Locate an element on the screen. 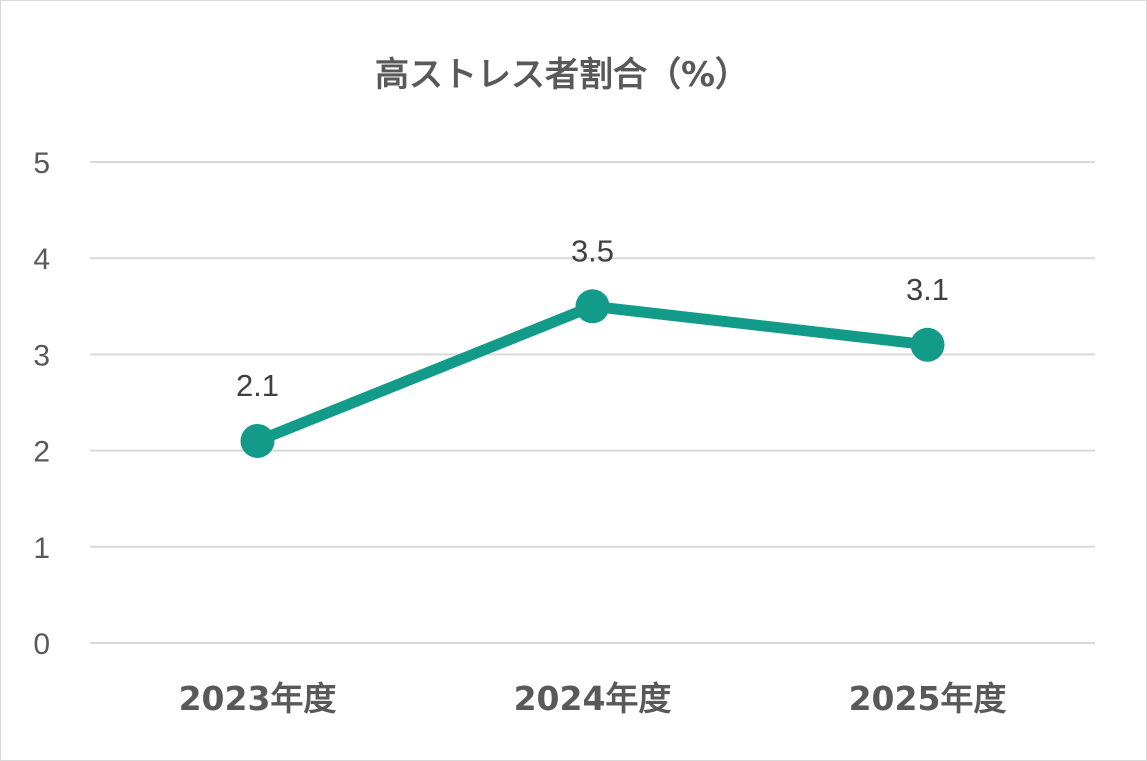  chart-title: 高ストレス者割合（%） is located at coordinates (562, 75).